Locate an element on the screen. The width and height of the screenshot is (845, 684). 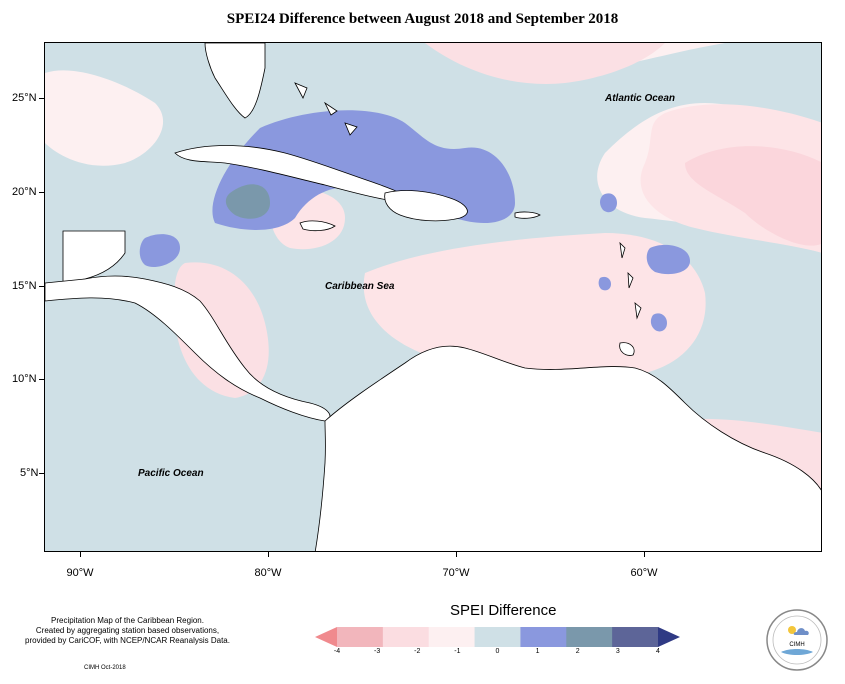
legend-tick-label: -1 is located at coordinates (457, 651).